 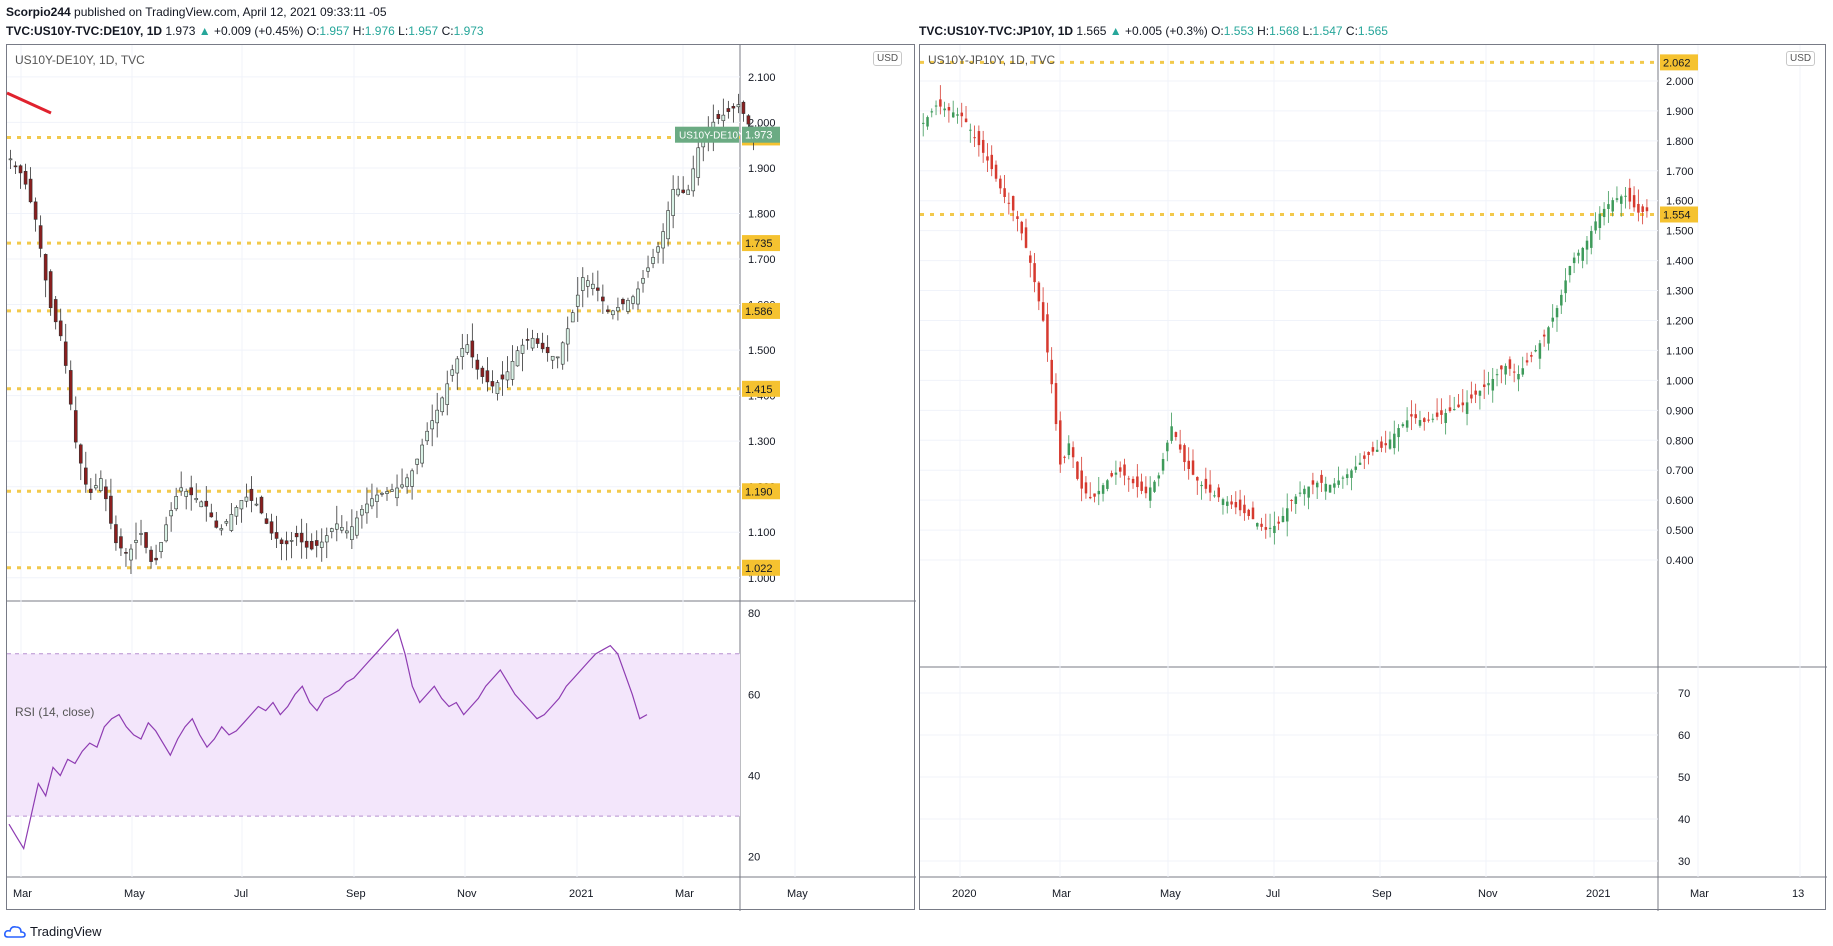 What do you see at coordinates (1598, 894) in the screenshot?
I see `right-x-tick-label: 2021` at bounding box center [1598, 894].